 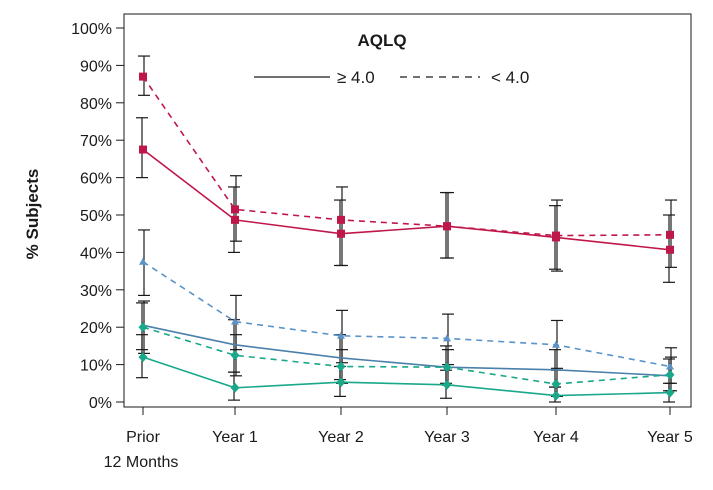 I want to click on series-line-blue-solid, so click(x=406, y=350).